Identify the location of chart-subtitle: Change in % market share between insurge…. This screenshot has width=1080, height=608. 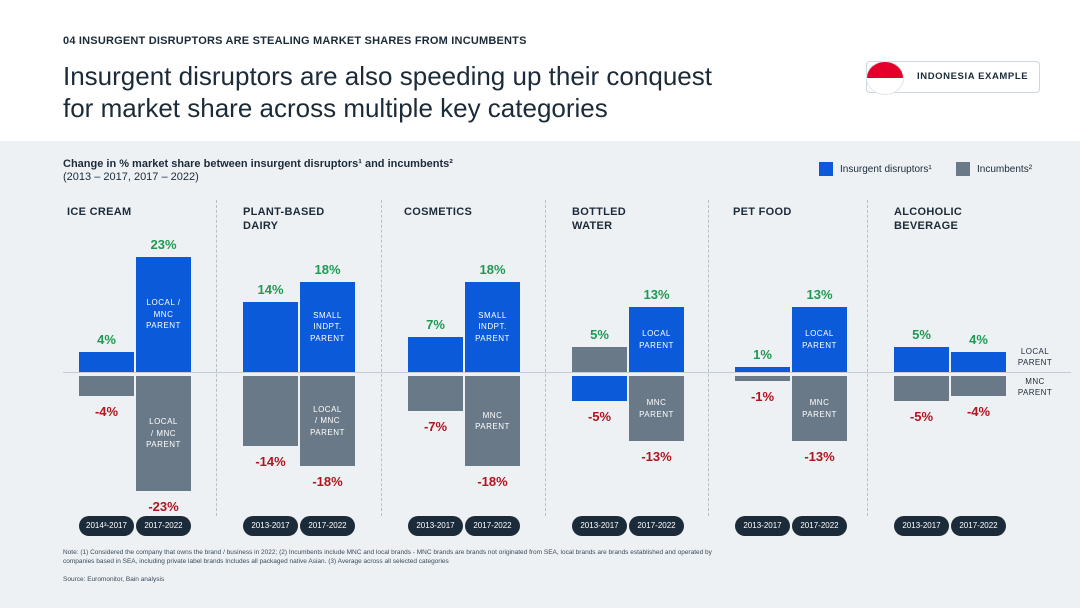
(258, 170).